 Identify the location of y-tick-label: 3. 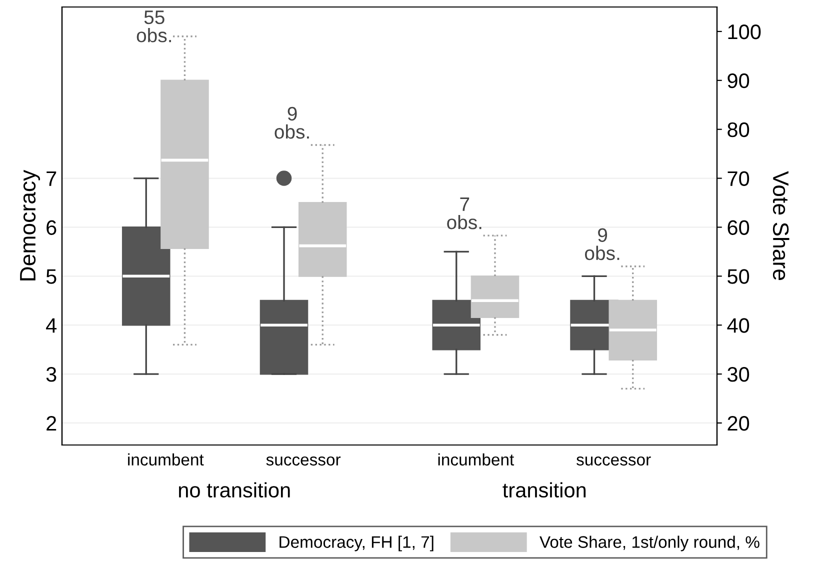
(51, 374).